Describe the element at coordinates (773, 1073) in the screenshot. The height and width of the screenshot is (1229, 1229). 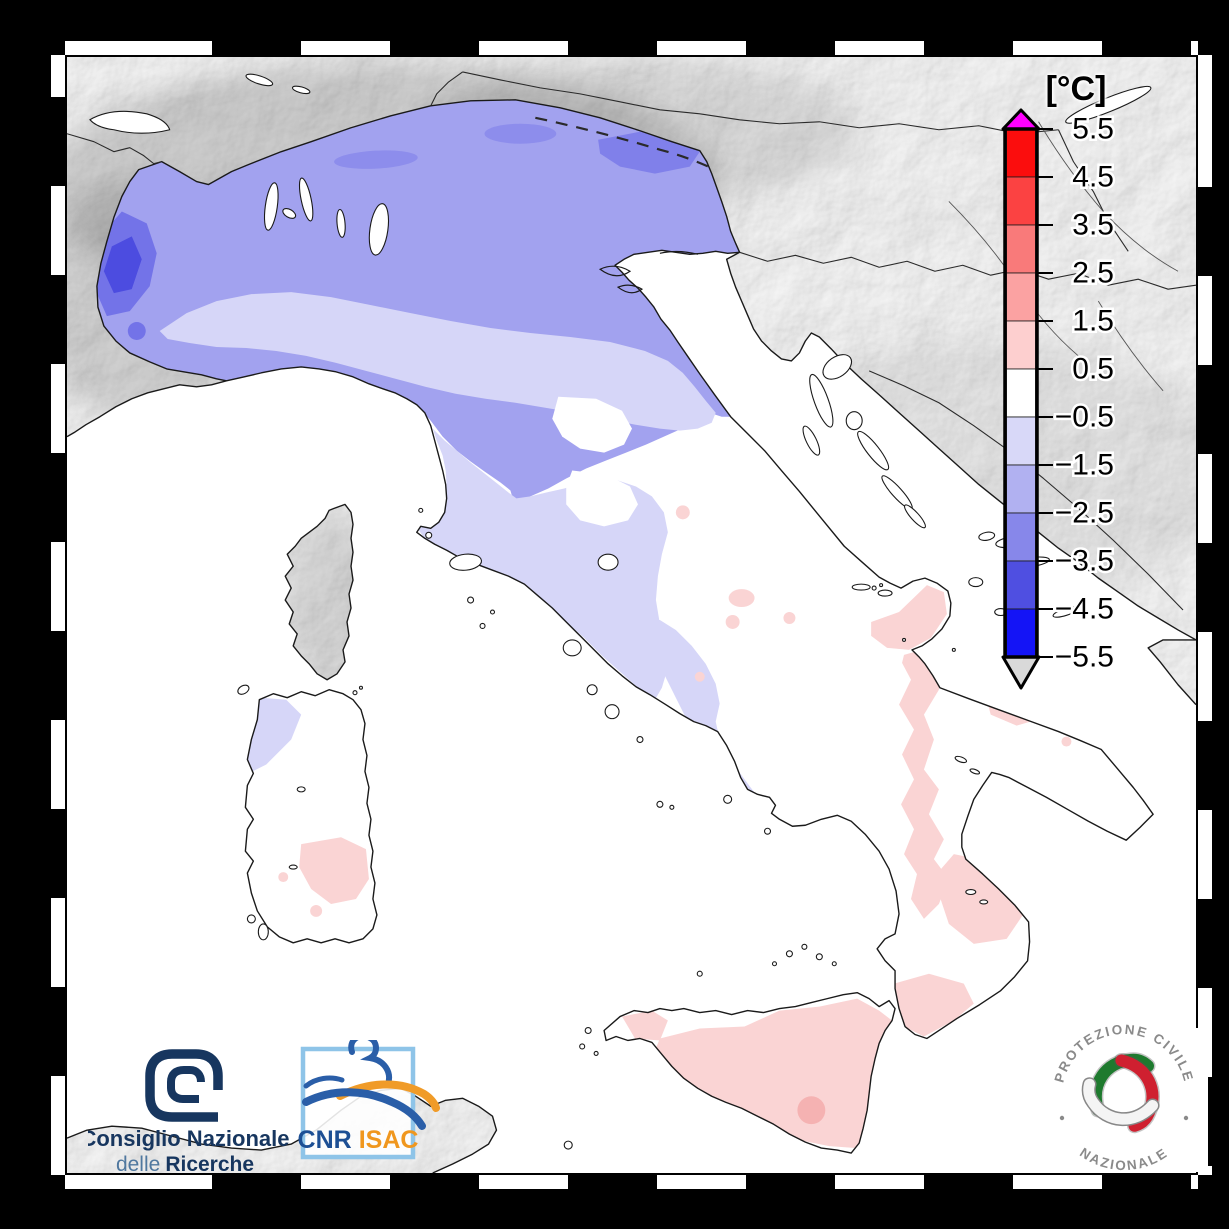
I see `anomaly-positive-sicily` at that location.